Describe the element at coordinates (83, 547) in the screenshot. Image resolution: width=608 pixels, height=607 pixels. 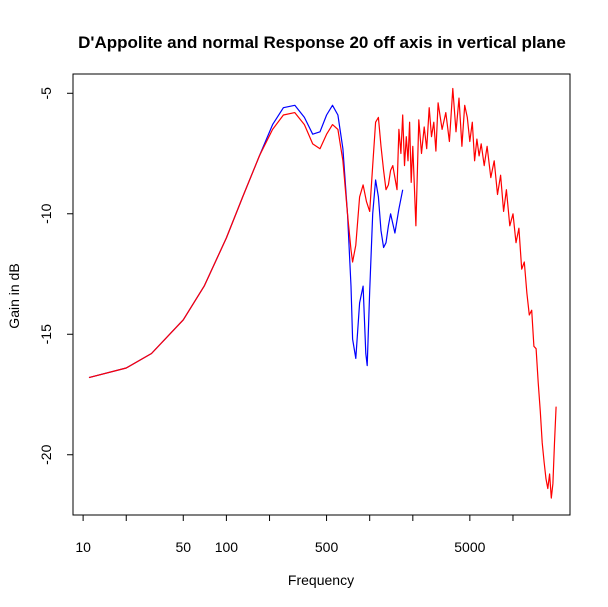
I see `x-tick-label: 10` at that location.